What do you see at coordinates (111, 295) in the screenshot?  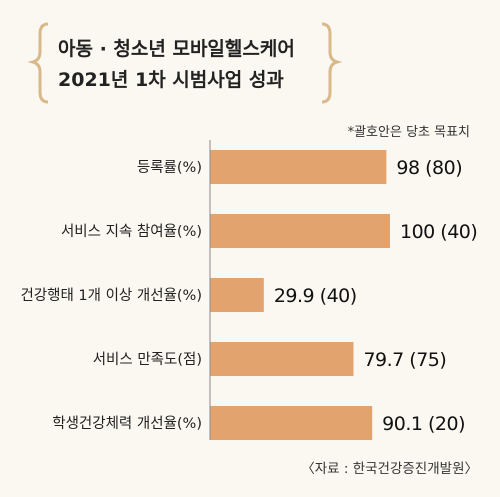 I see `category-label: 건강행태 1개 이상 개선율(%)` at bounding box center [111, 295].